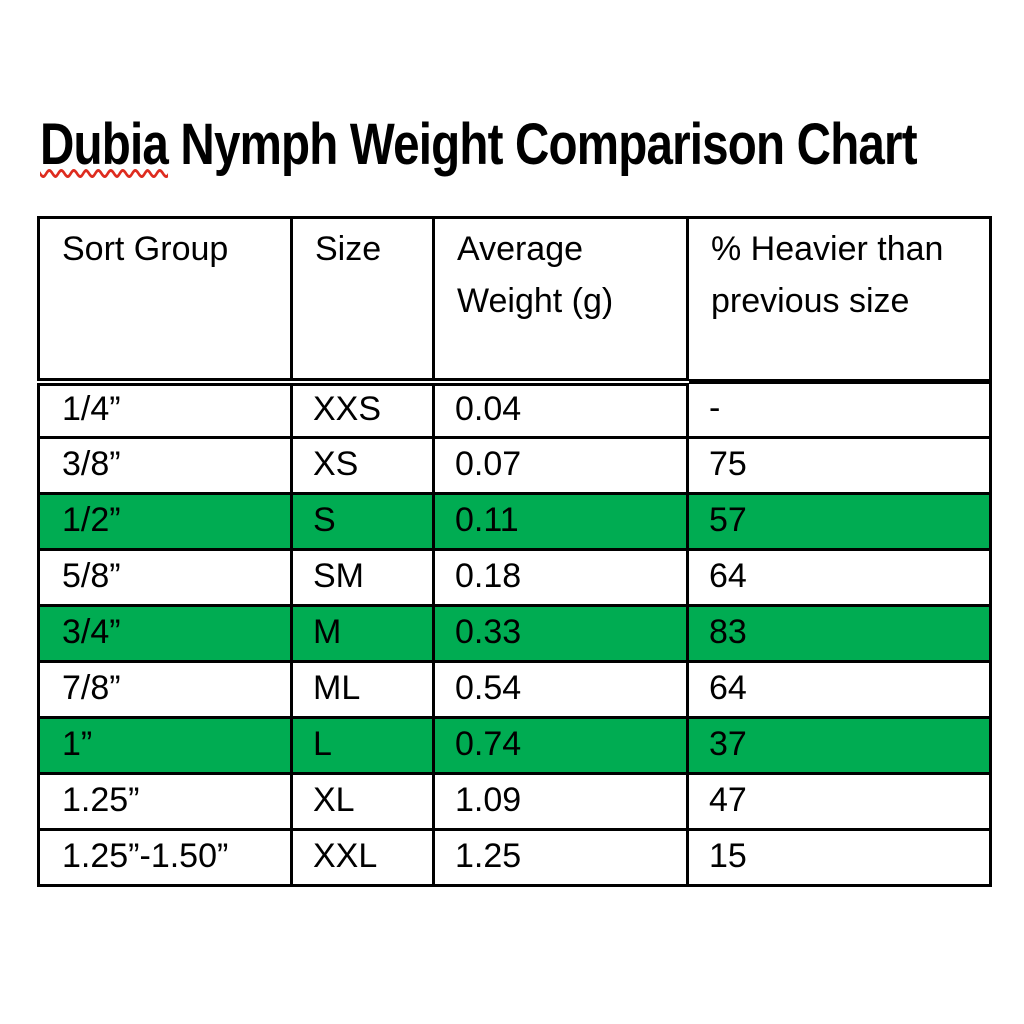  What do you see at coordinates (839, 801) in the screenshot?
I see `pct-heavier-cell: 47` at bounding box center [839, 801].